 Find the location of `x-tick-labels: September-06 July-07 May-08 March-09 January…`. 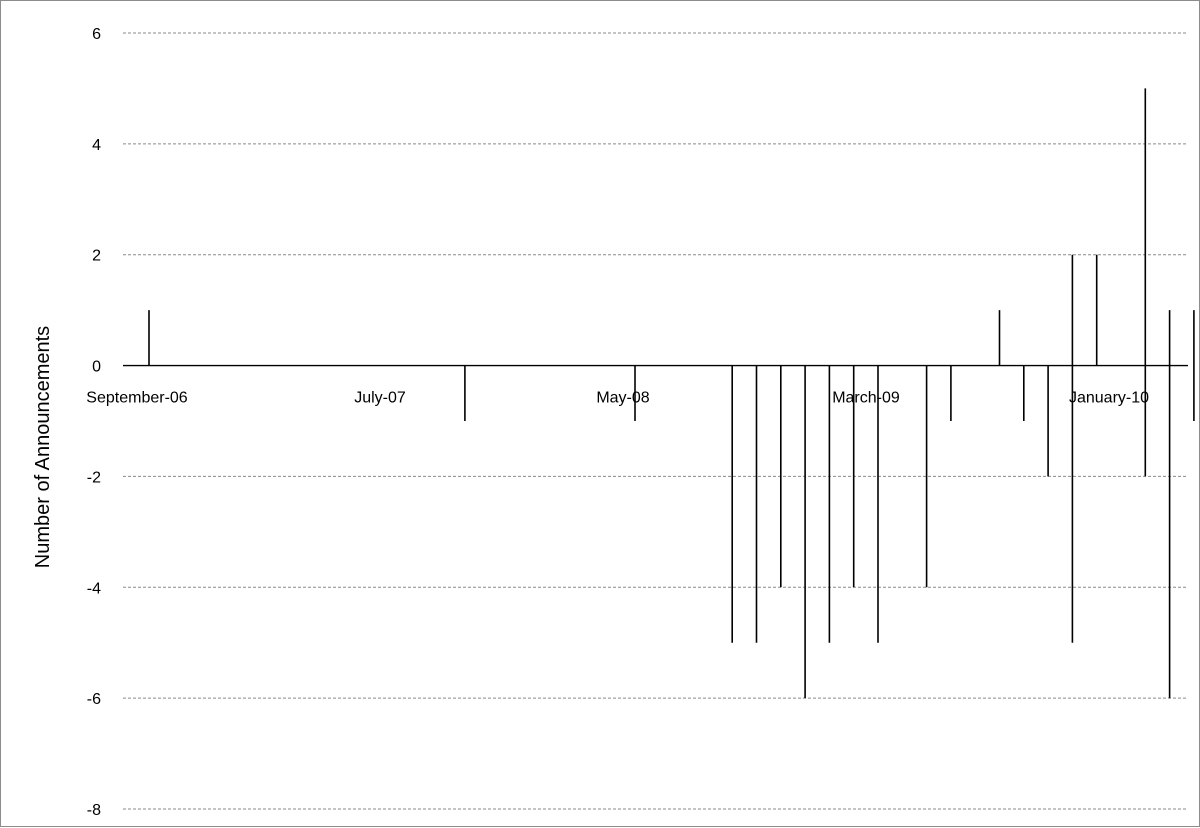

x-tick-labels: September-06 July-07 May-08 March-09 January… is located at coordinates (617, 398).